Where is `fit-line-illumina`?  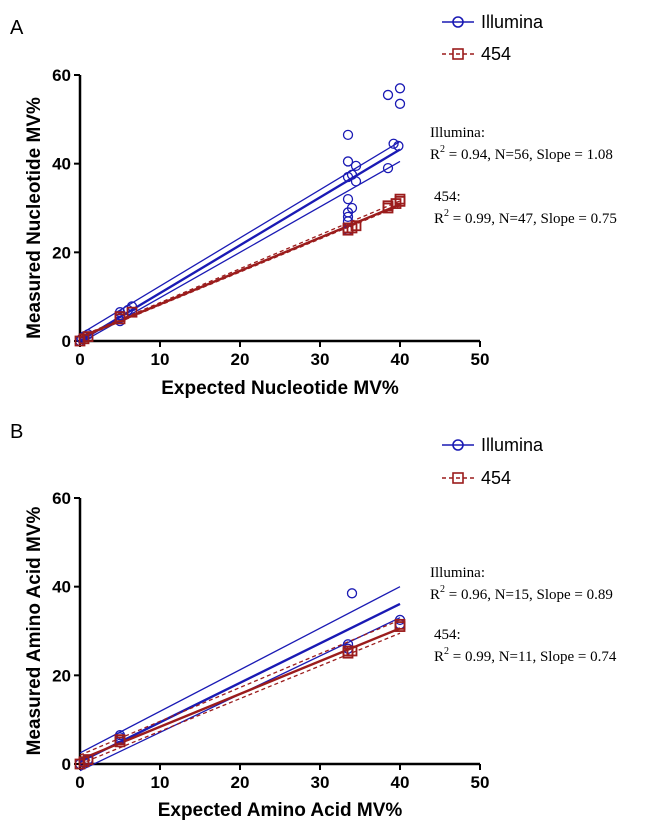
fit-line-illumina is located at coordinates (240, 682).